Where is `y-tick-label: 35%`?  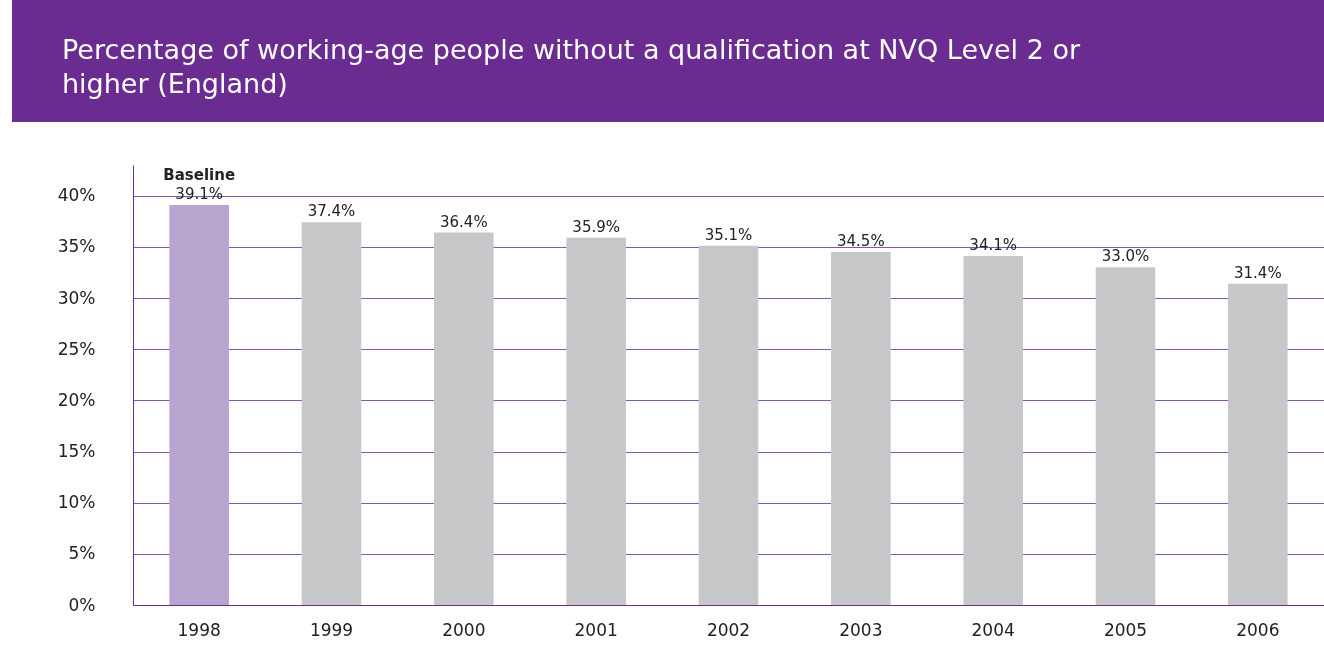 y-tick-label: 35% is located at coordinates (76, 246).